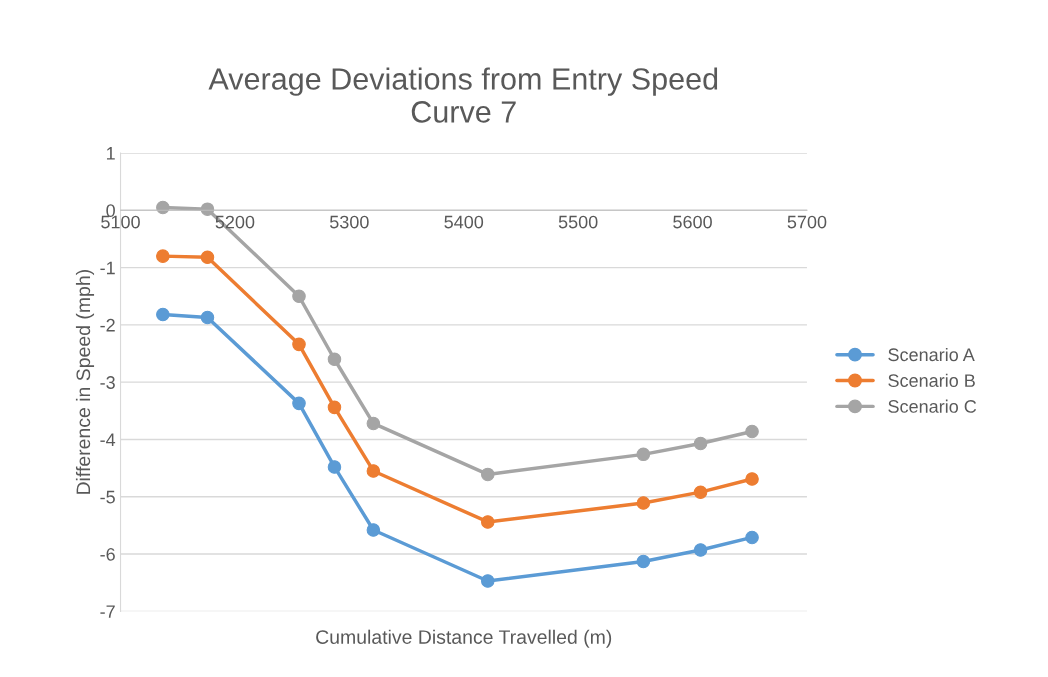 The width and height of the screenshot is (1048, 677). I want to click on x-tick-label: 5400, so click(464, 222).